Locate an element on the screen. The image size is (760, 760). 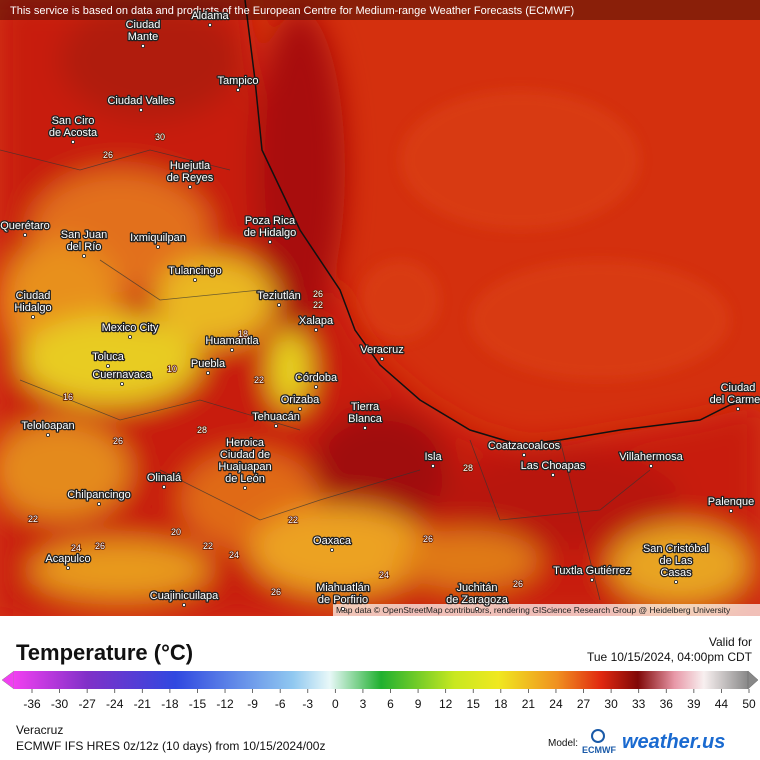
legend-tick-label: -12 is located at coordinates (225, 704).